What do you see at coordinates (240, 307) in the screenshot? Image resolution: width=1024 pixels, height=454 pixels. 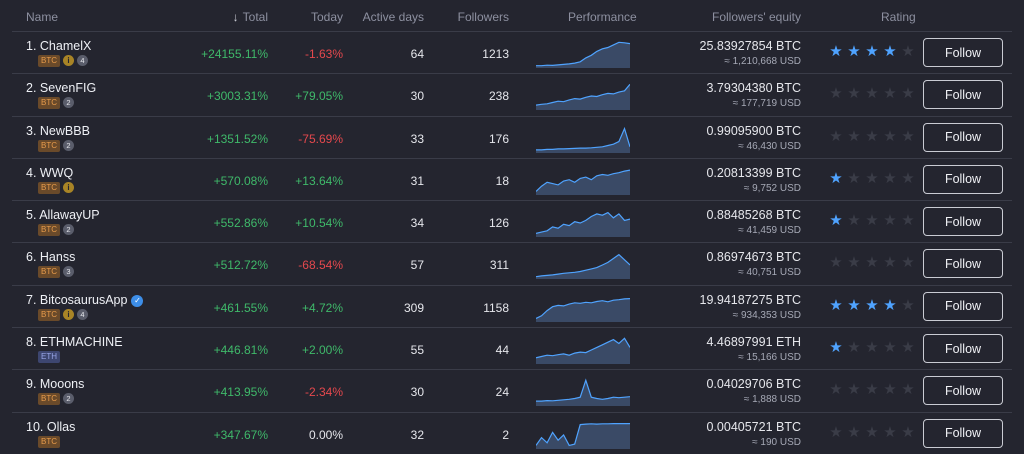 I see `total-return: +461.55%` at bounding box center [240, 307].